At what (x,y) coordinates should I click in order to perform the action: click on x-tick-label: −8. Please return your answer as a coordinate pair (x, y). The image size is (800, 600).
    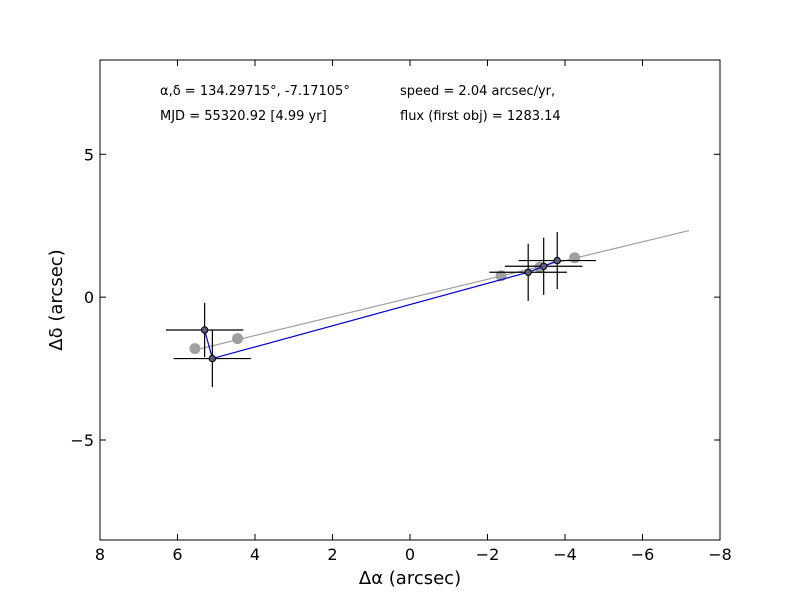
    Looking at the image, I should click on (720, 554).